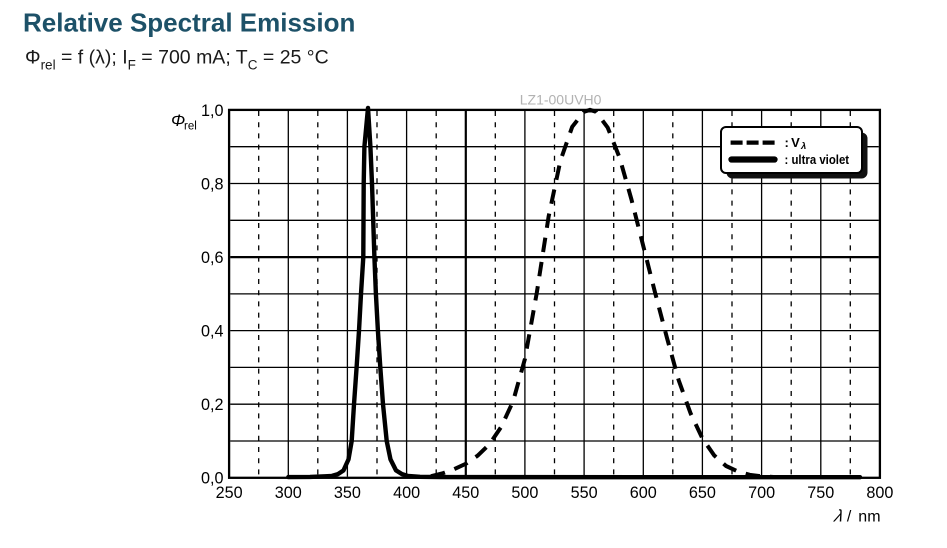 Image resolution: width=947 pixels, height=548 pixels. What do you see at coordinates (178, 120) in the screenshot?
I see `svg-text: Φ` at bounding box center [178, 120].